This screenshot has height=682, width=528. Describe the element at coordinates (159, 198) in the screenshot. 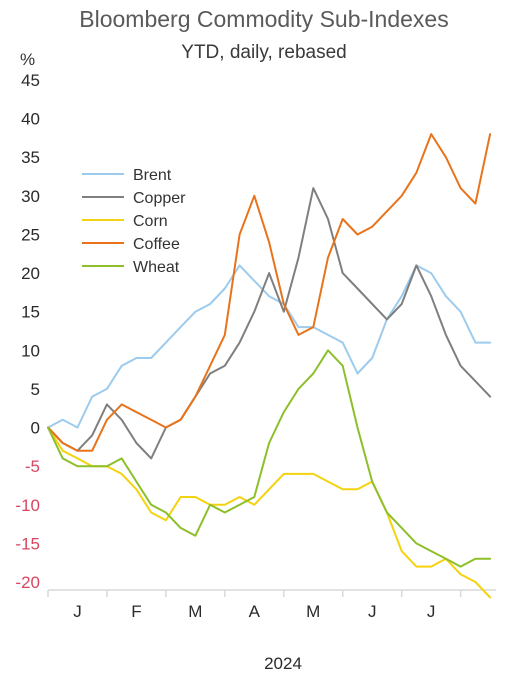

I see `legend-label-copper: Copper` at that location.